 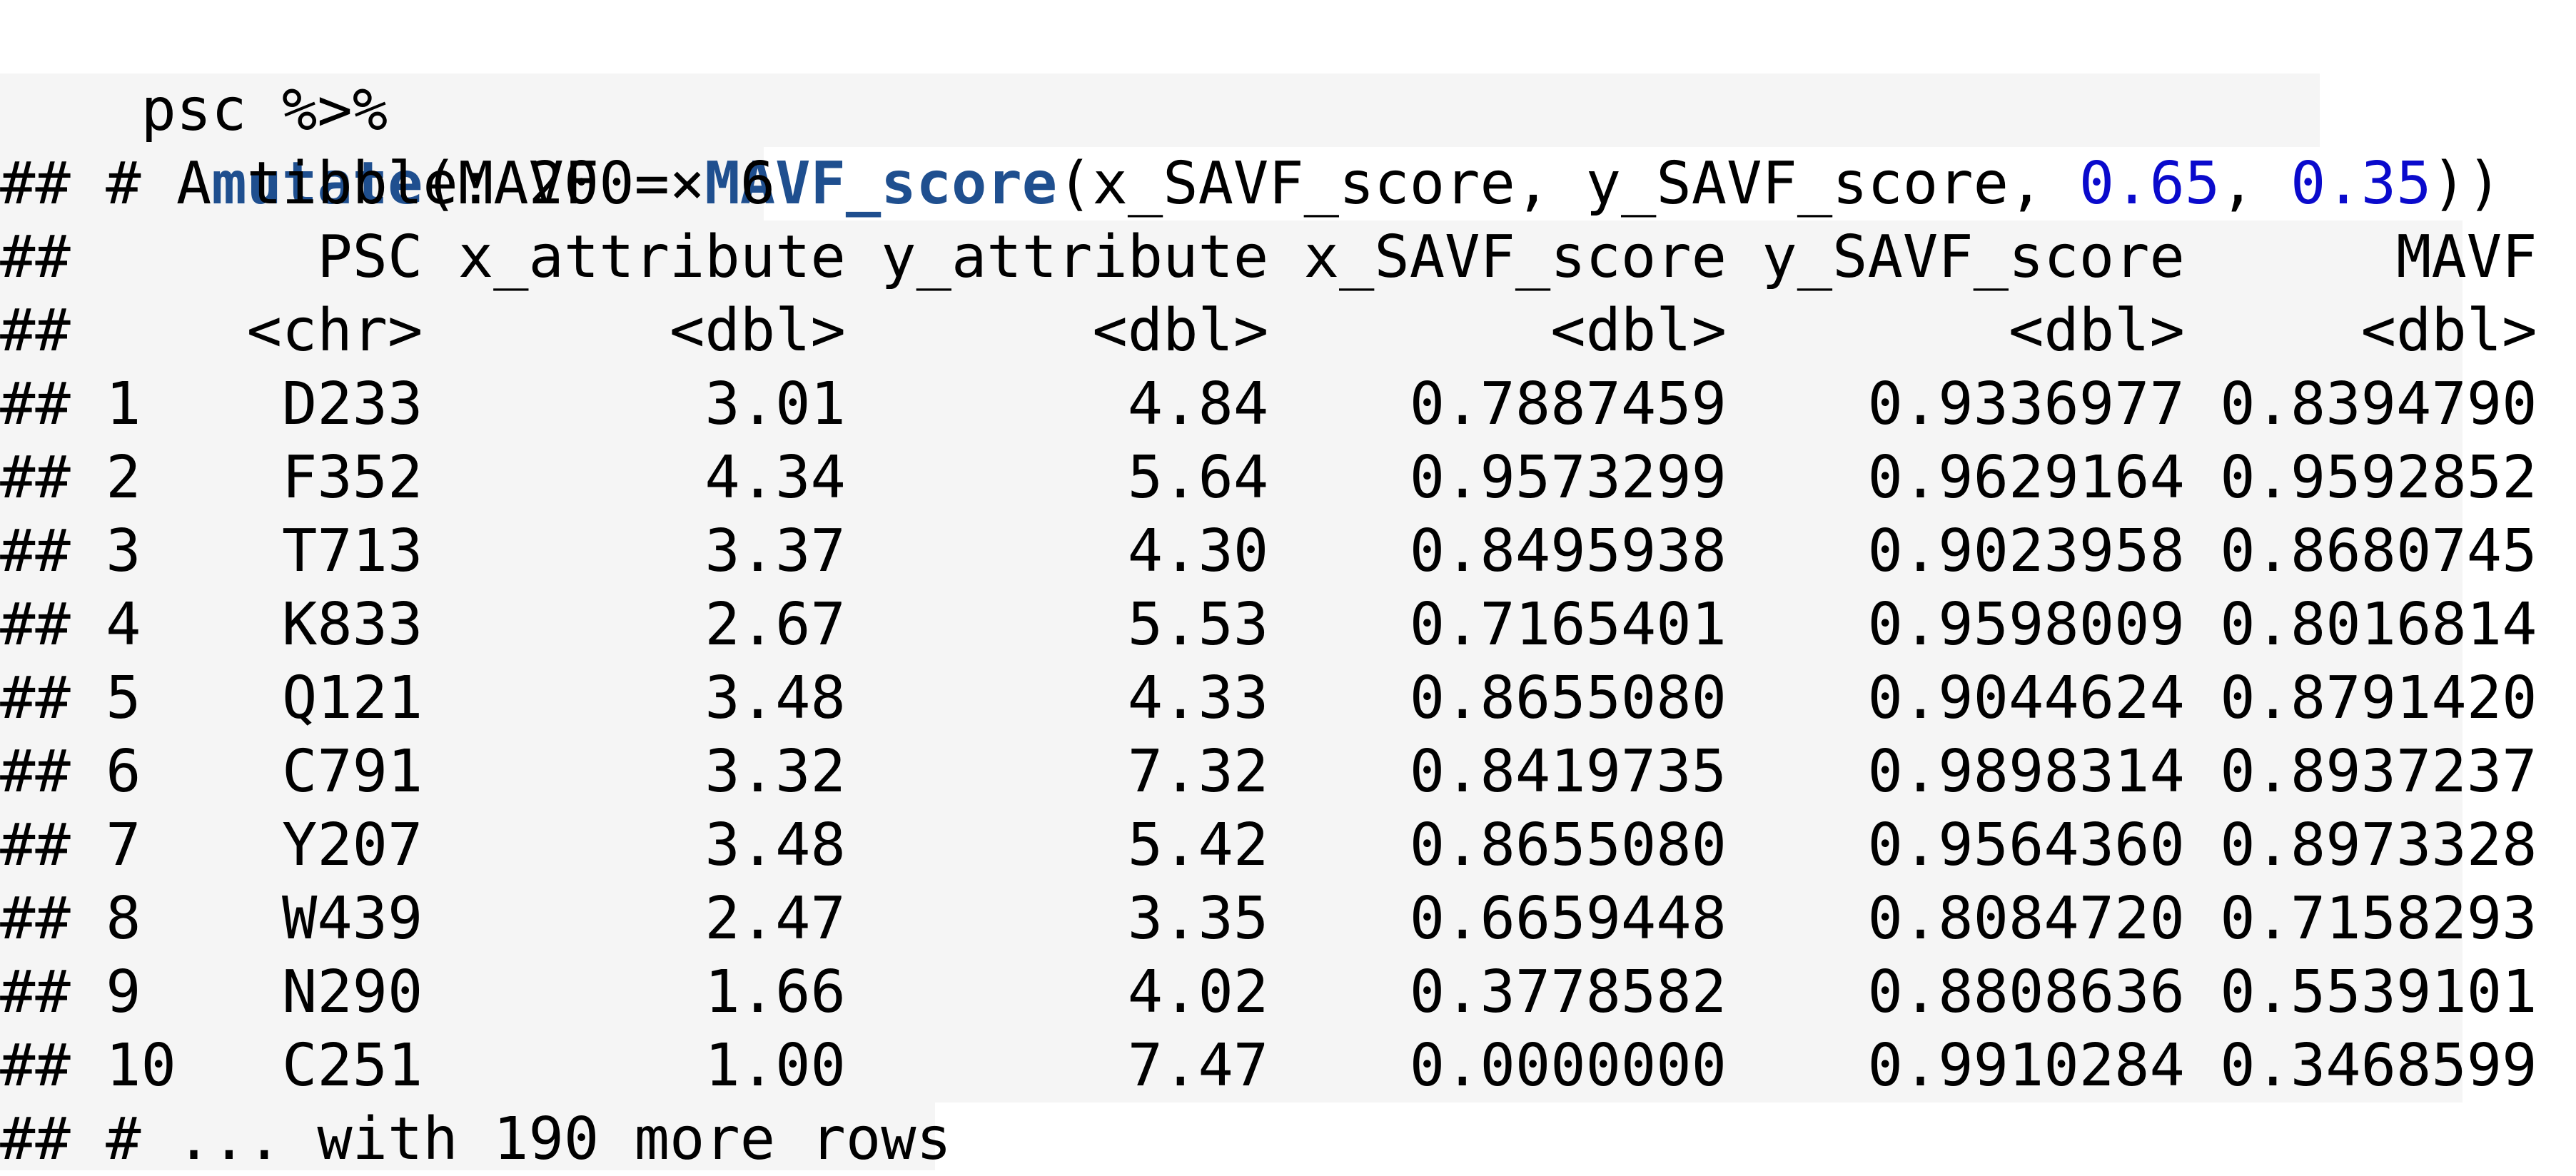 What do you see at coordinates (581, 184) in the screenshot?
I see `assign-lhs: MAVF =` at bounding box center [581, 184].